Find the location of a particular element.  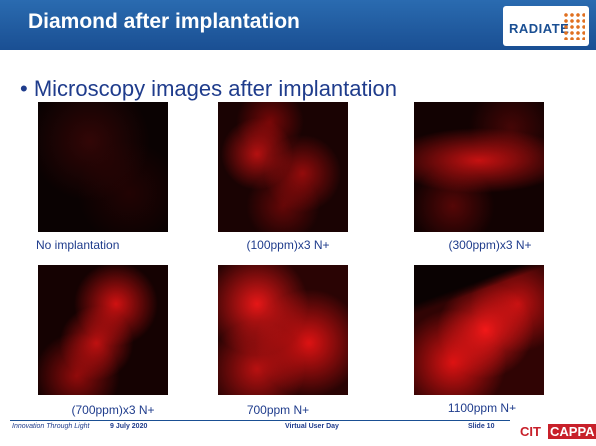

logo-right: CAPPA is located at coordinates (572, 431).